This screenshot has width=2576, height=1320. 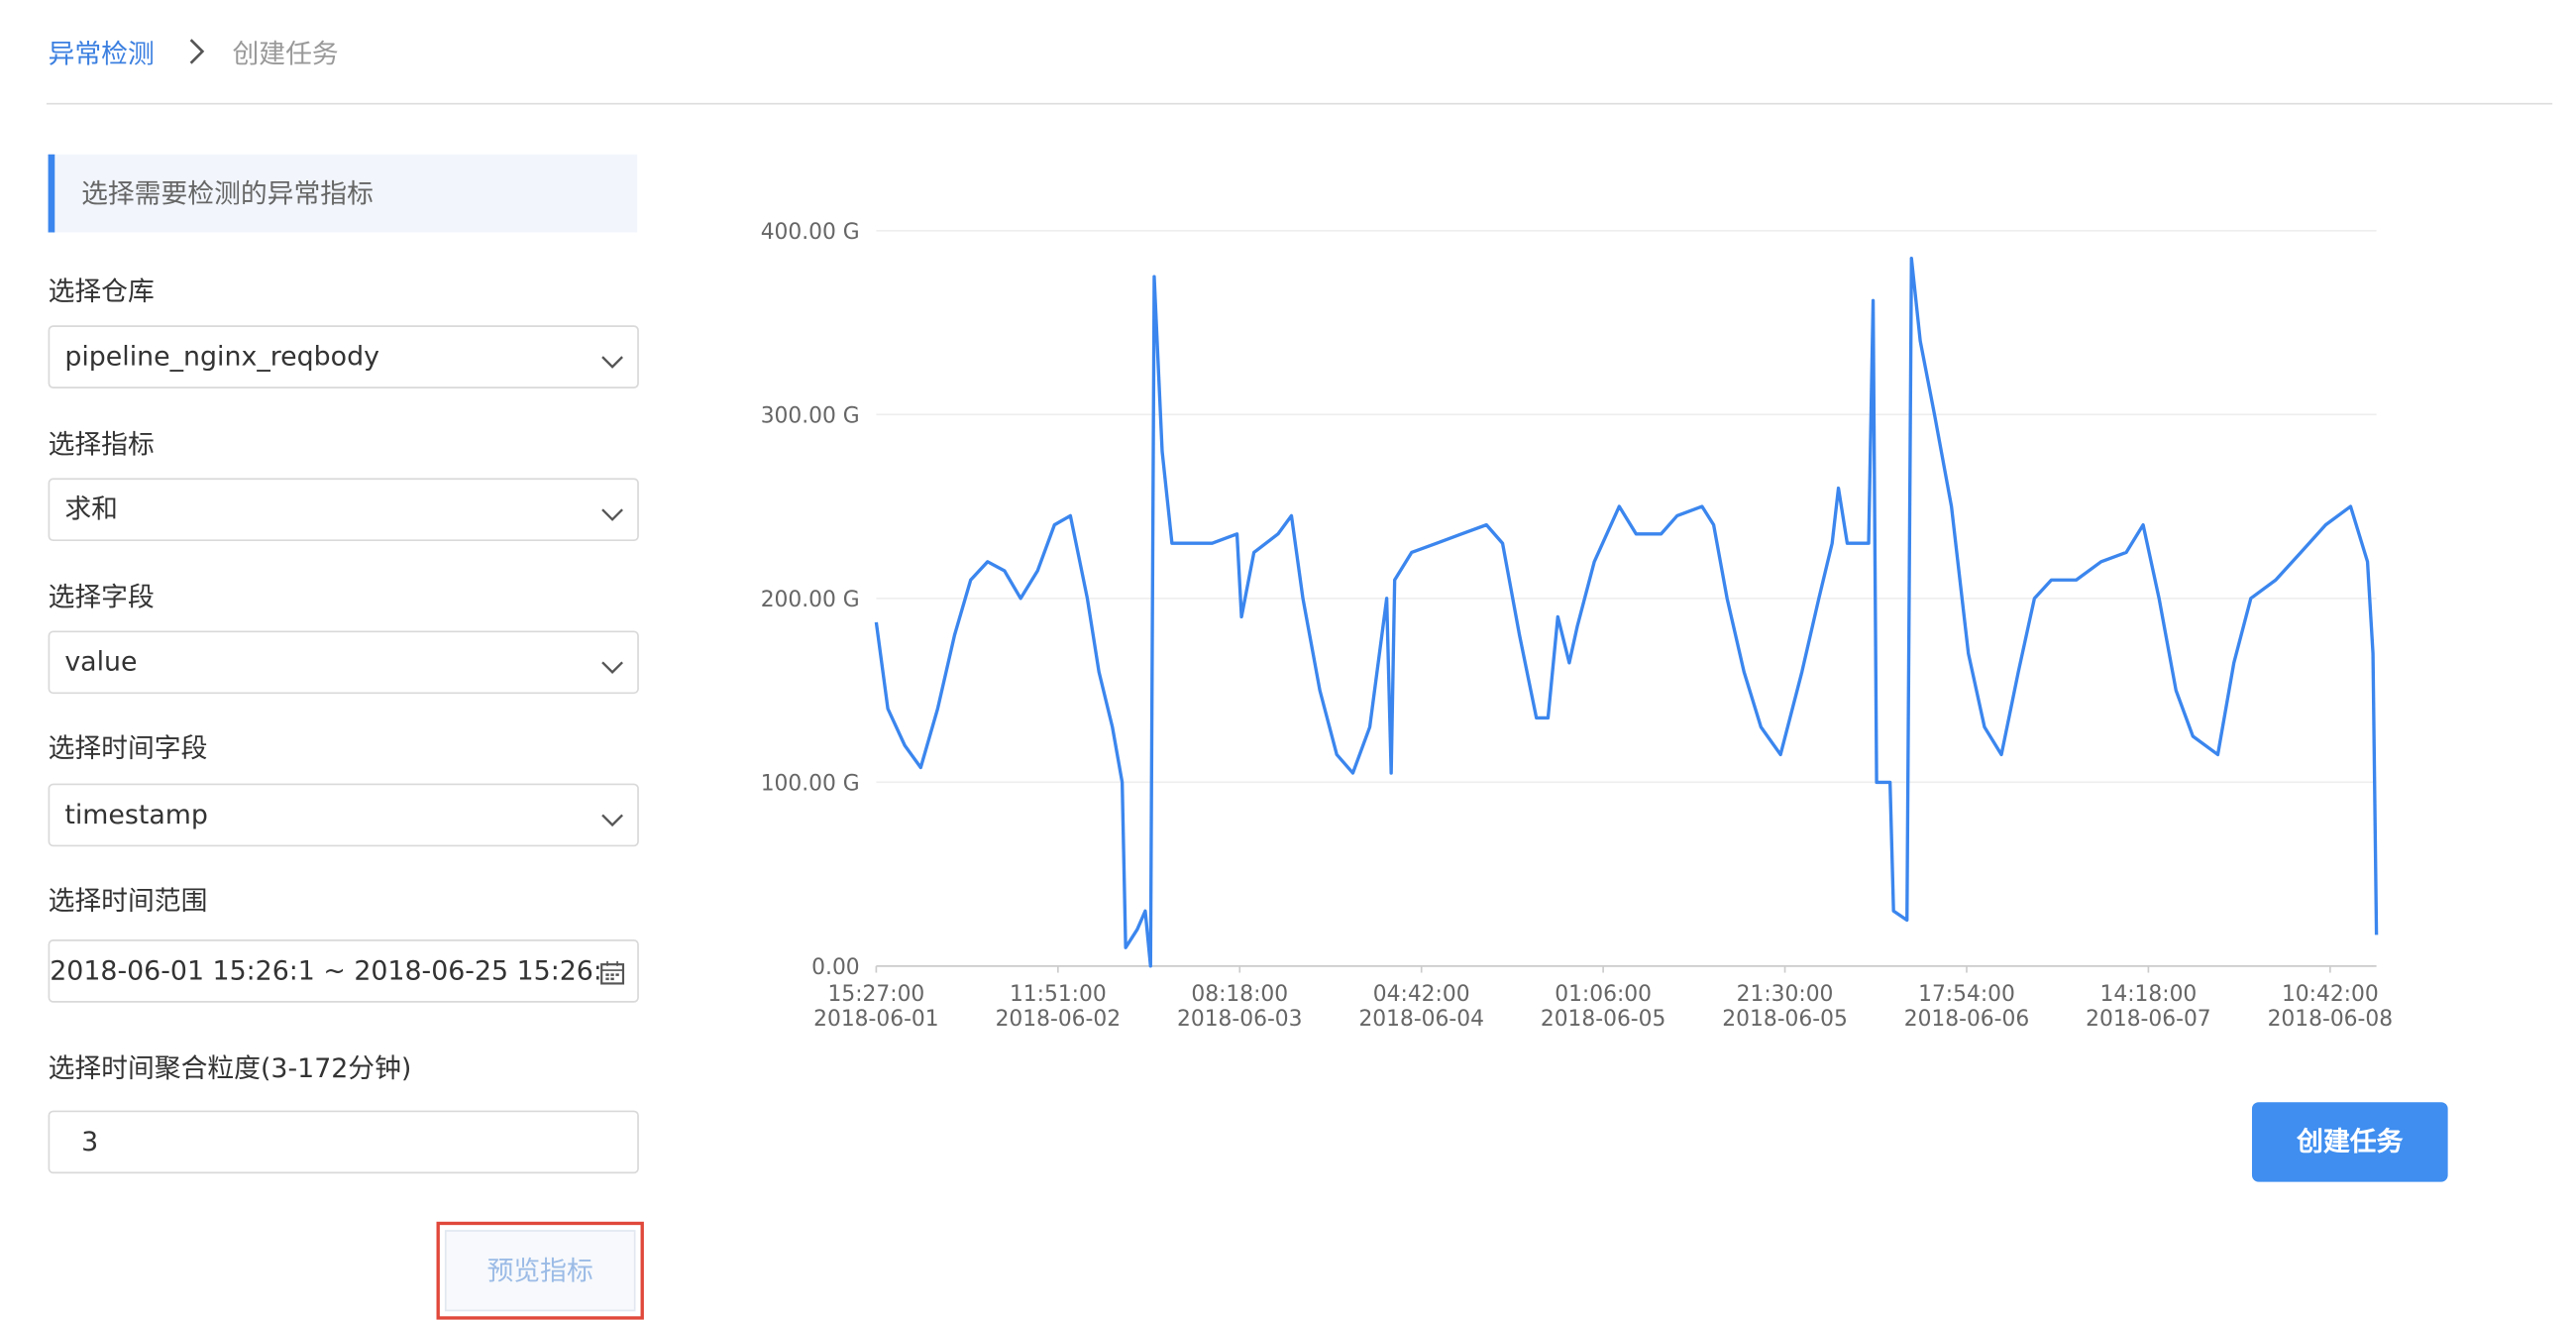 I want to click on y-tick-label: 200.00 G, so click(x=810, y=600).